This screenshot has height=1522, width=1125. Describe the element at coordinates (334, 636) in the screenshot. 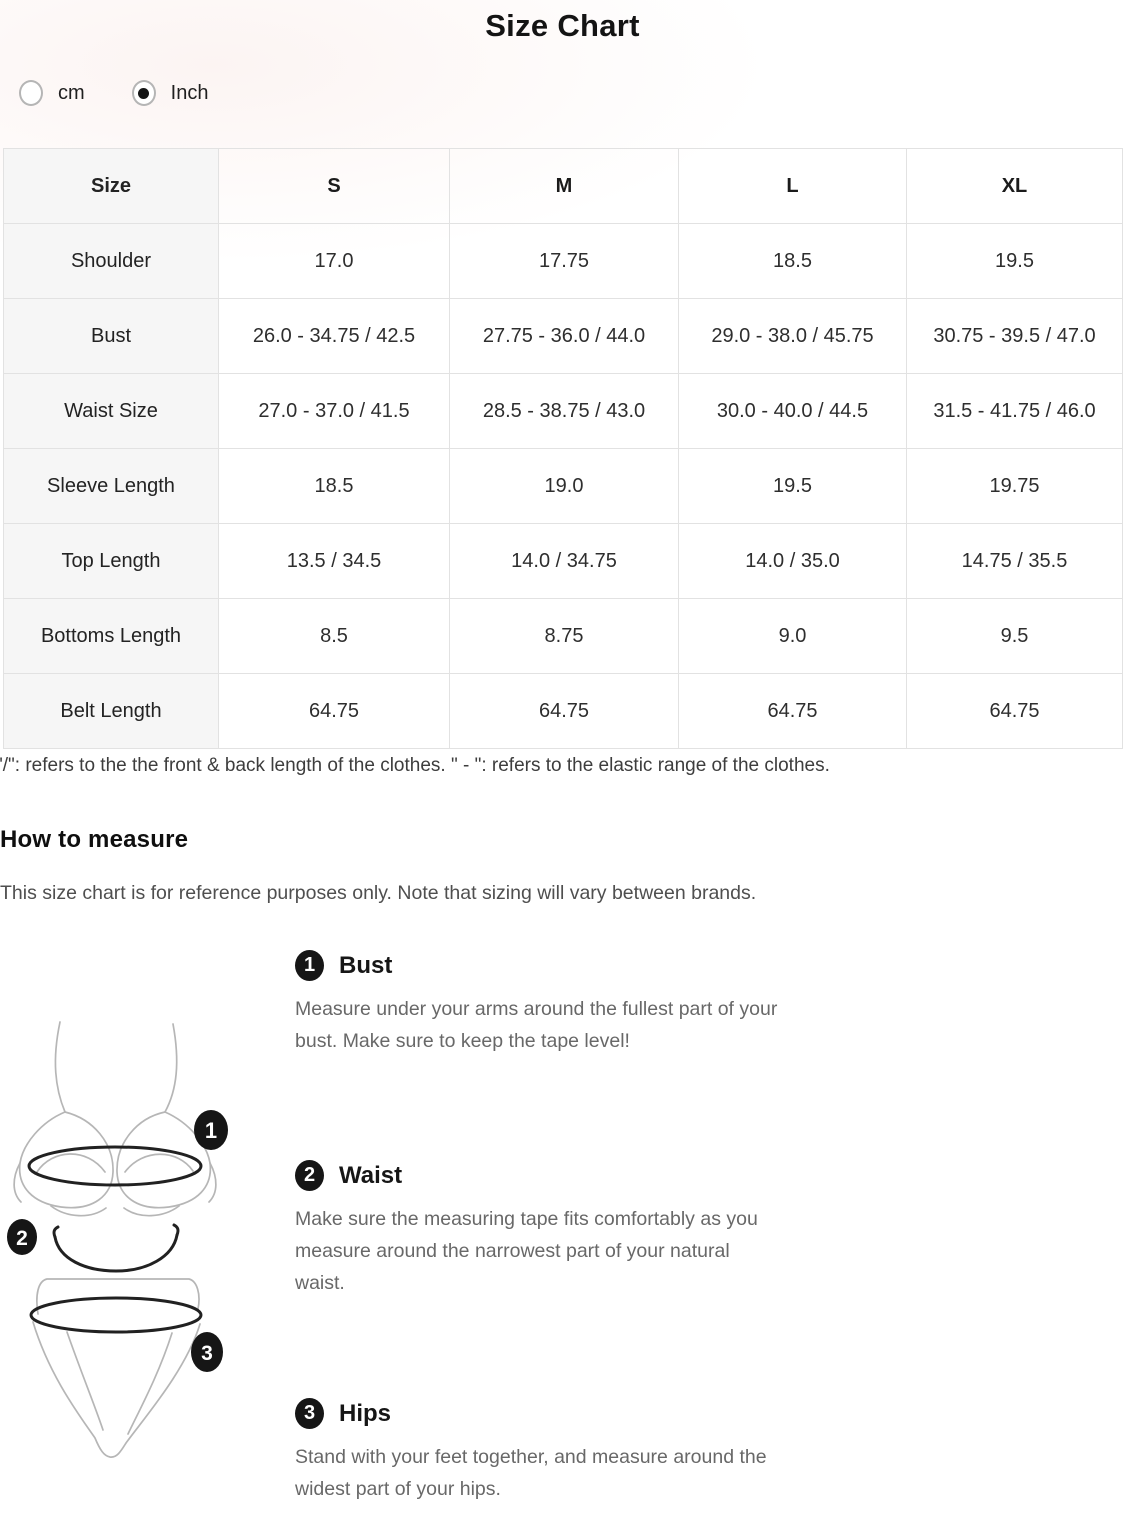

I see `size-value-cell: 8.5` at that location.